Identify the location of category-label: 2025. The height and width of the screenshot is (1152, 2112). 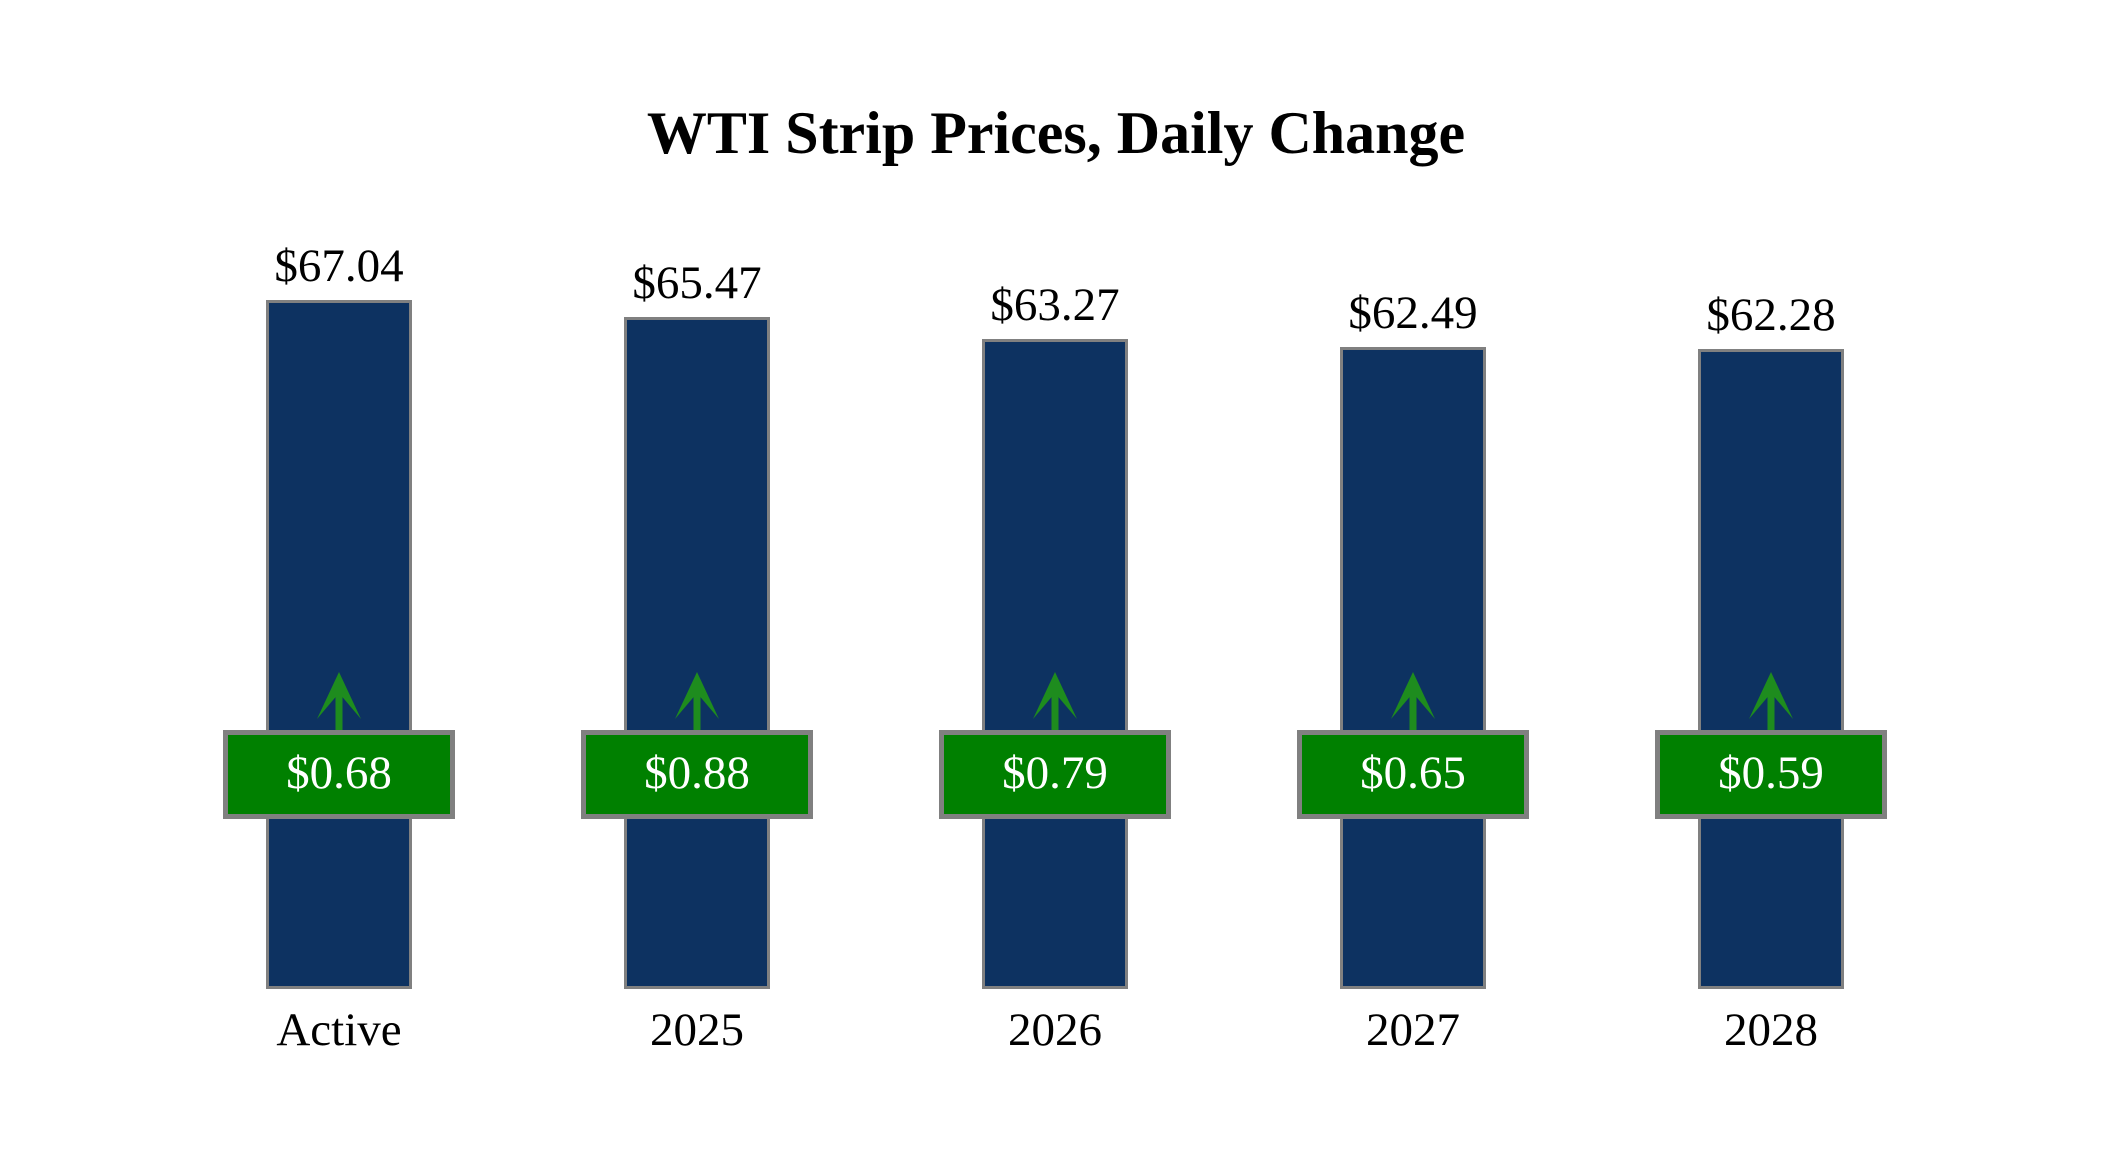
(697, 1030).